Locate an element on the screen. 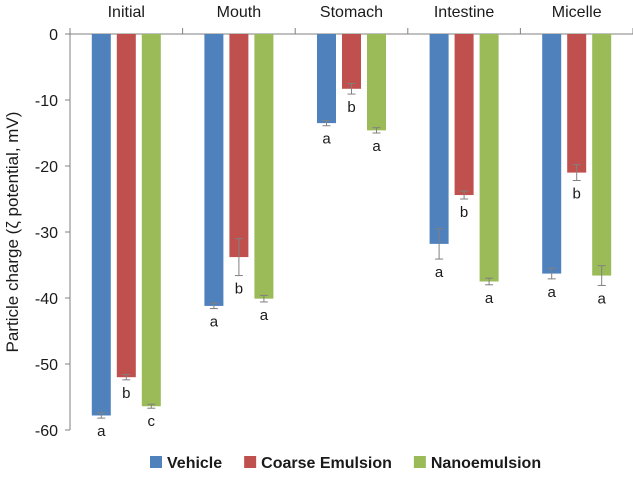  y-tick-label: -10 is located at coordinates (46, 101).